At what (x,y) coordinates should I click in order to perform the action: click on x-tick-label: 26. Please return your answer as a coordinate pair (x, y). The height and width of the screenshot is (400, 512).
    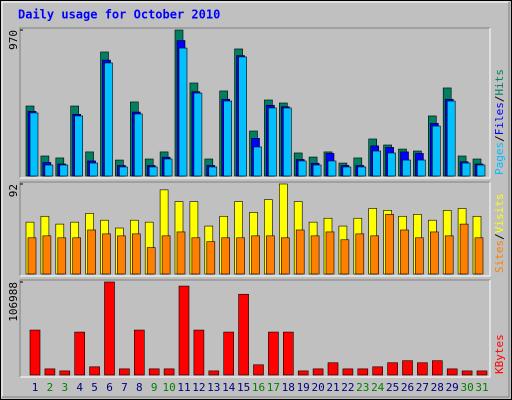
    Looking at the image, I should click on (407, 387).